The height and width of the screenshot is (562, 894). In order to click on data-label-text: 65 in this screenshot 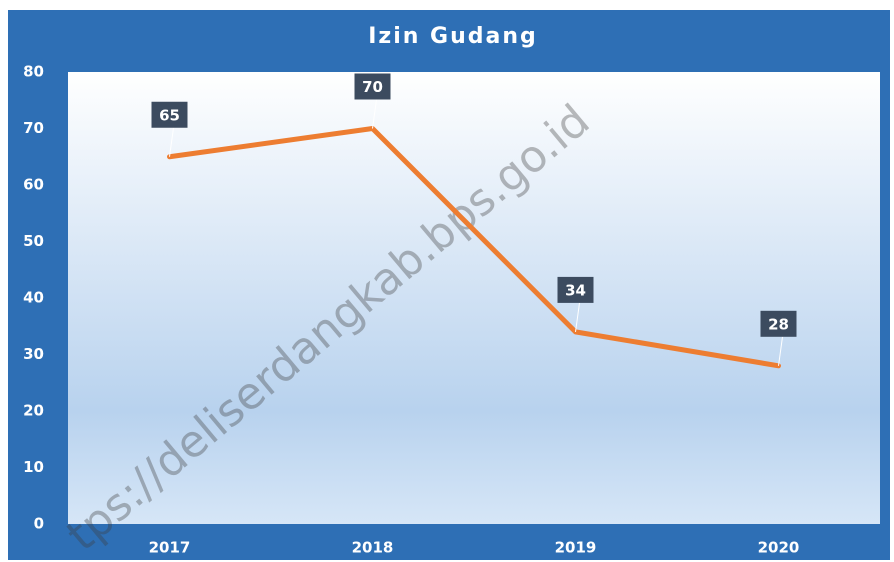, I will do `click(169, 115)`.